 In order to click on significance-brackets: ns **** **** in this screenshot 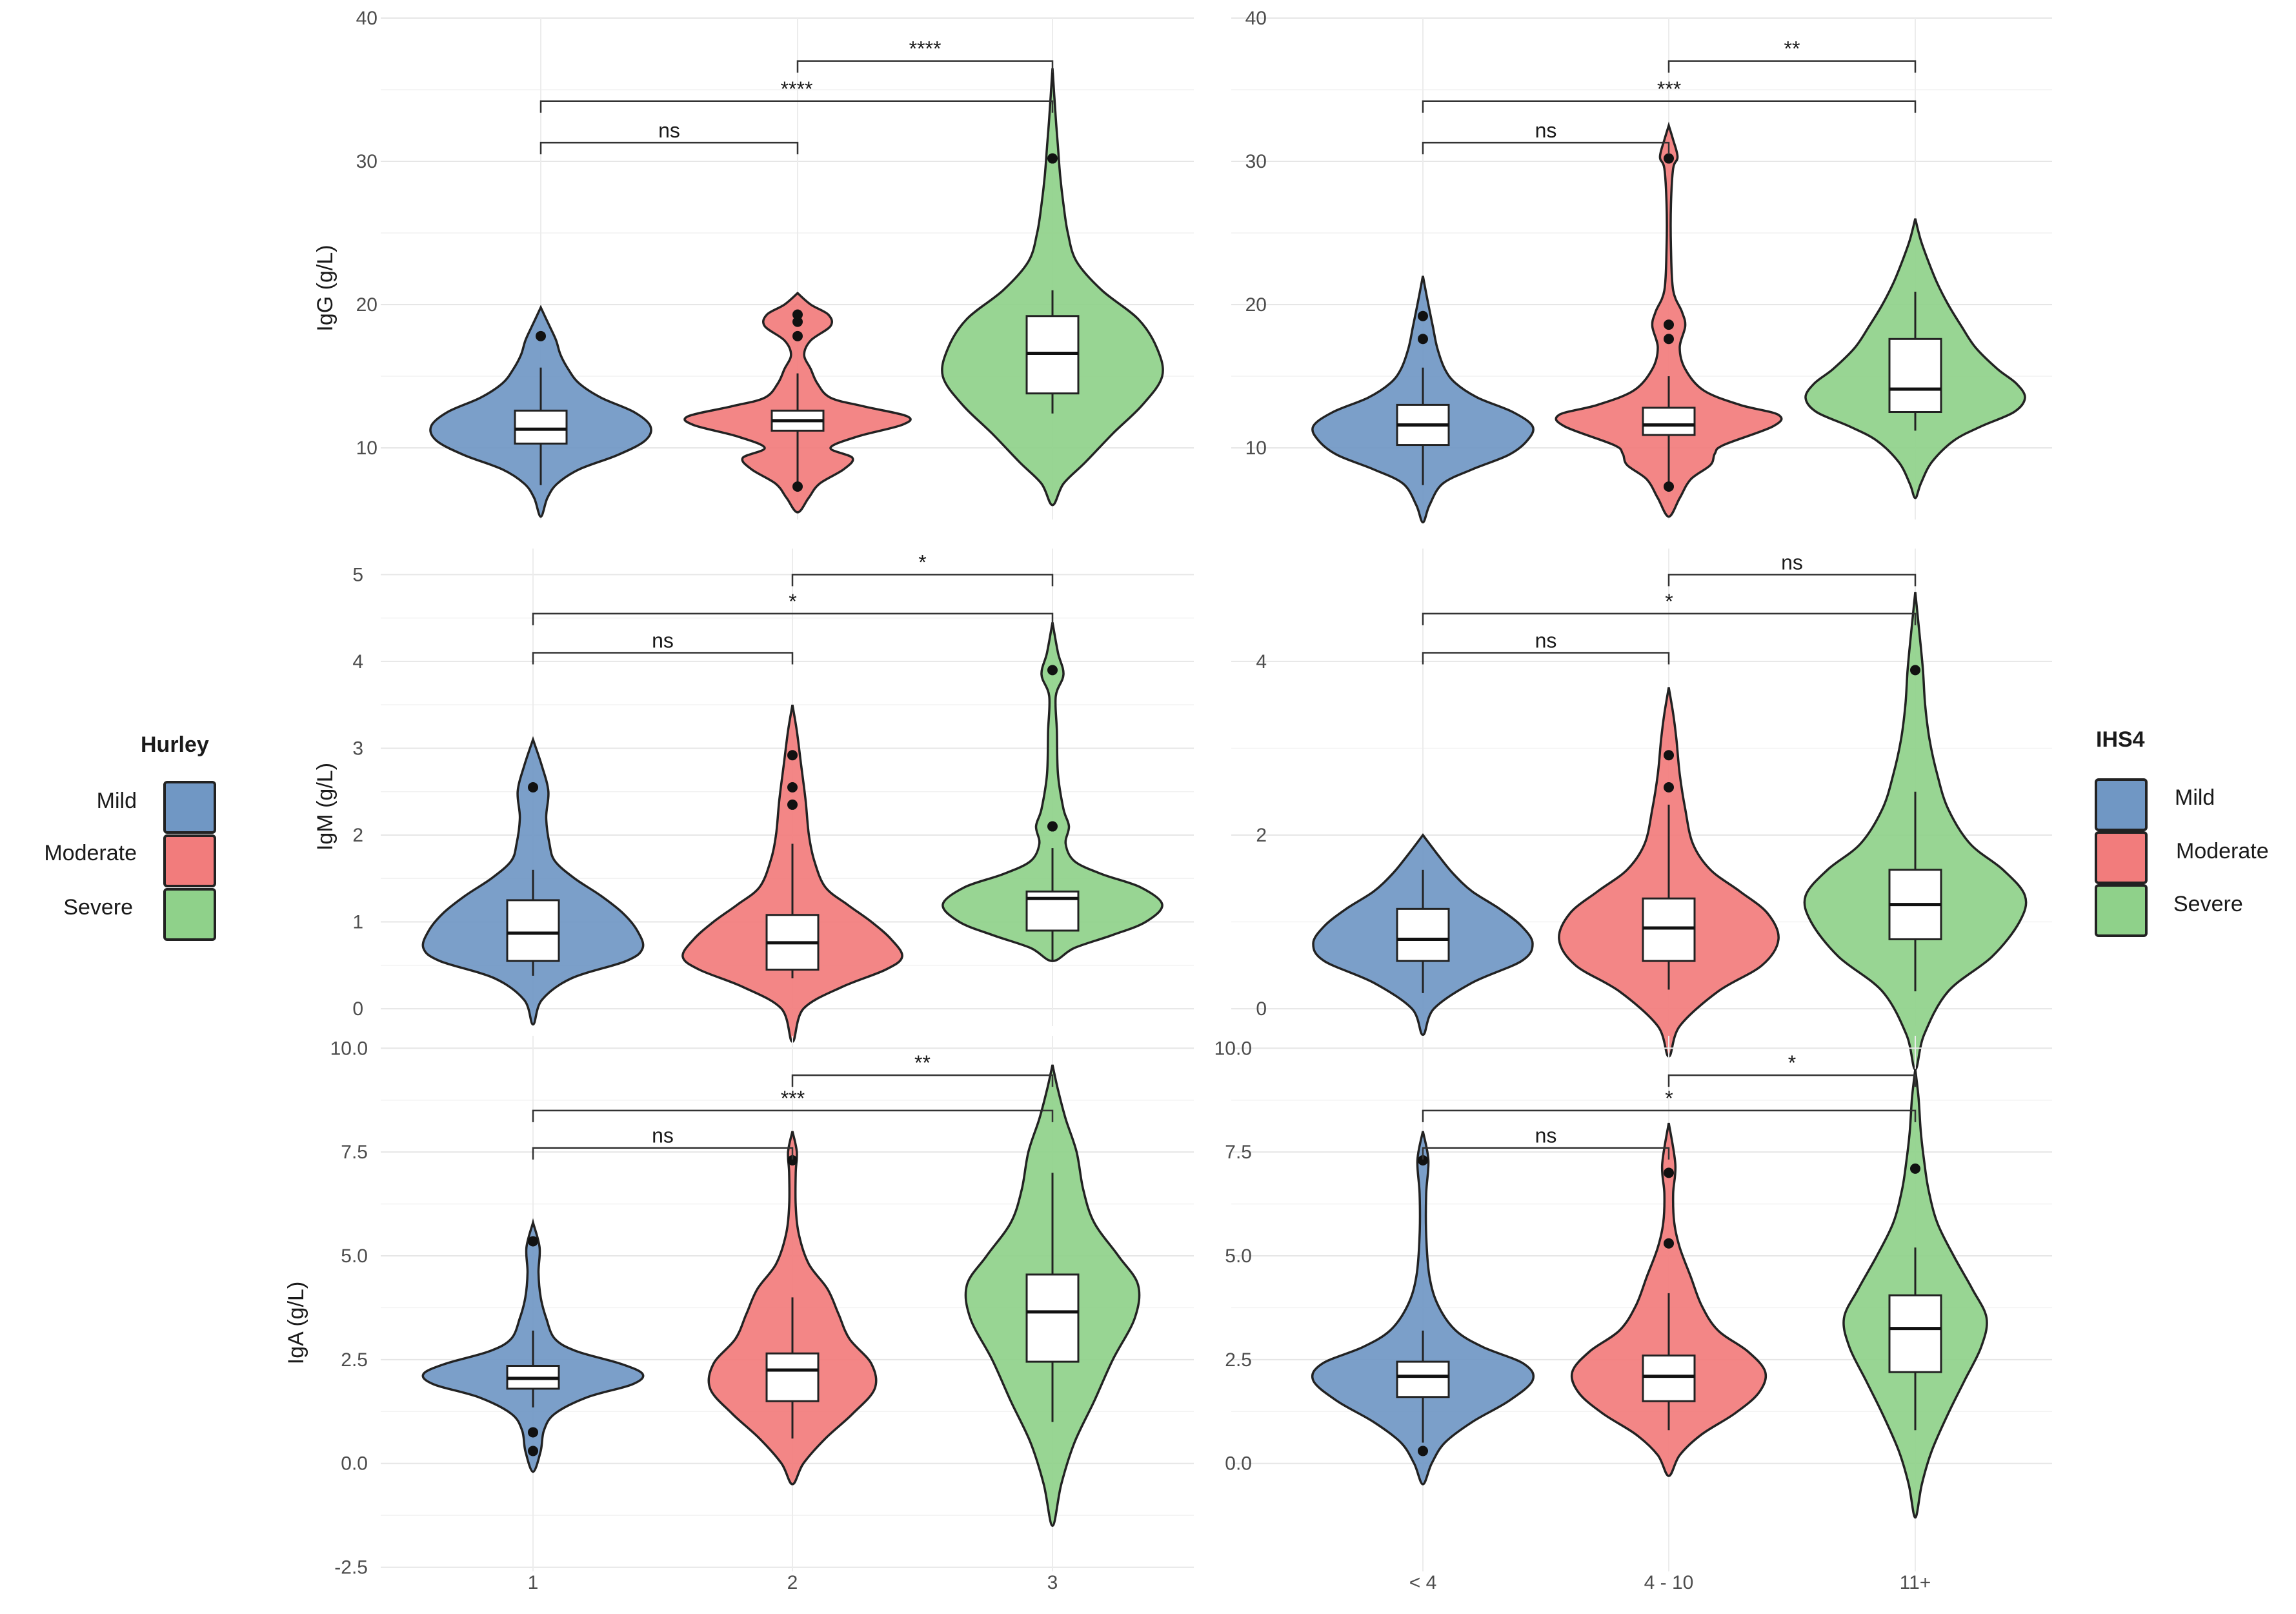, I will do `click(796, 96)`.